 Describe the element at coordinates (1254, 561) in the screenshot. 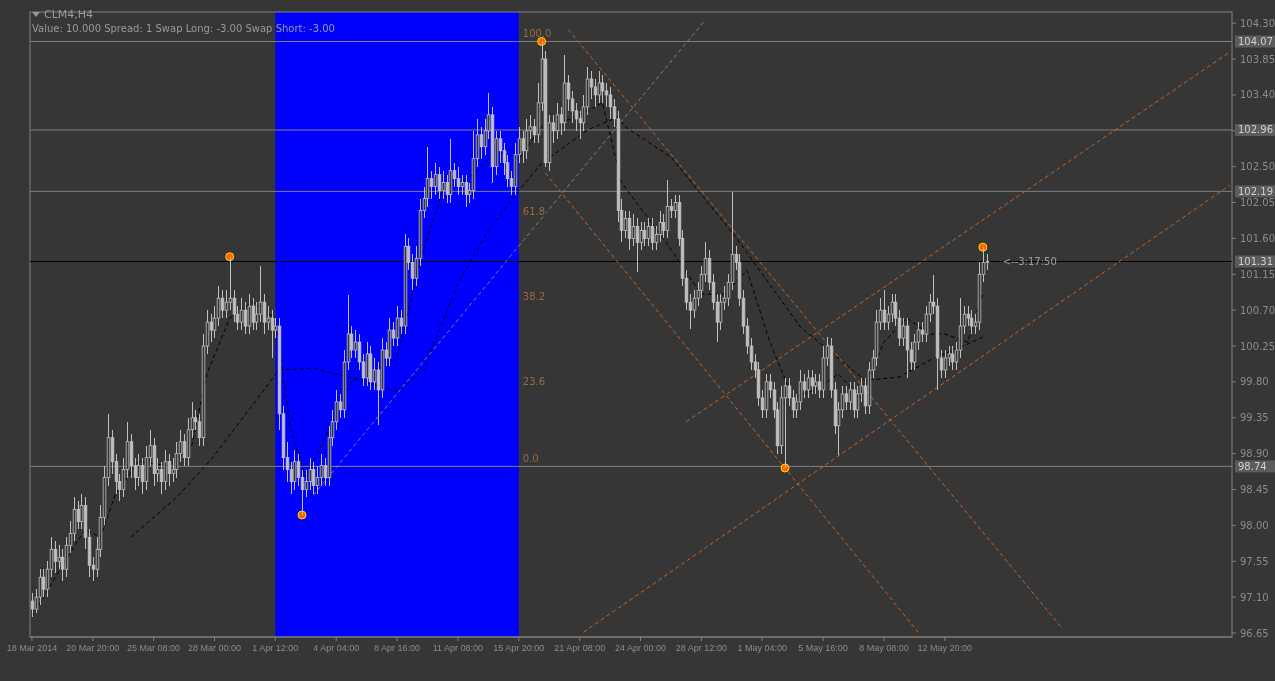

I see `y-tick-label: 97.55` at that location.